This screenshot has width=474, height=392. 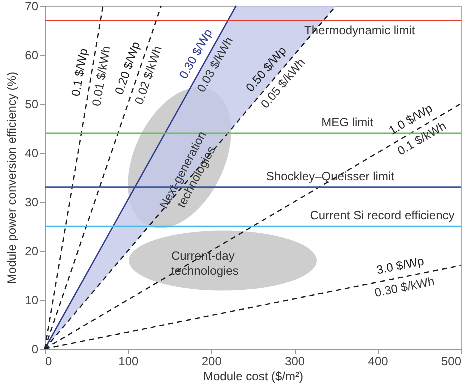 I want to click on y-tick-label: 40, so click(x=32, y=153).